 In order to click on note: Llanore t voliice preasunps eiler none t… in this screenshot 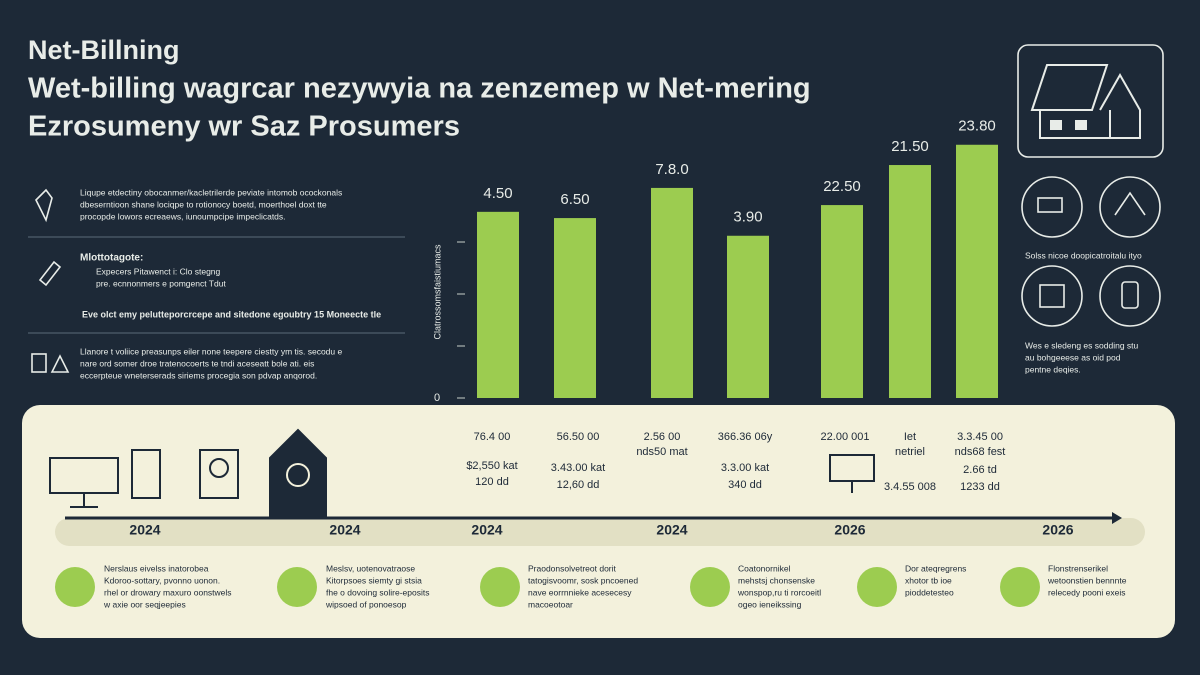, I will do `click(211, 351)`.